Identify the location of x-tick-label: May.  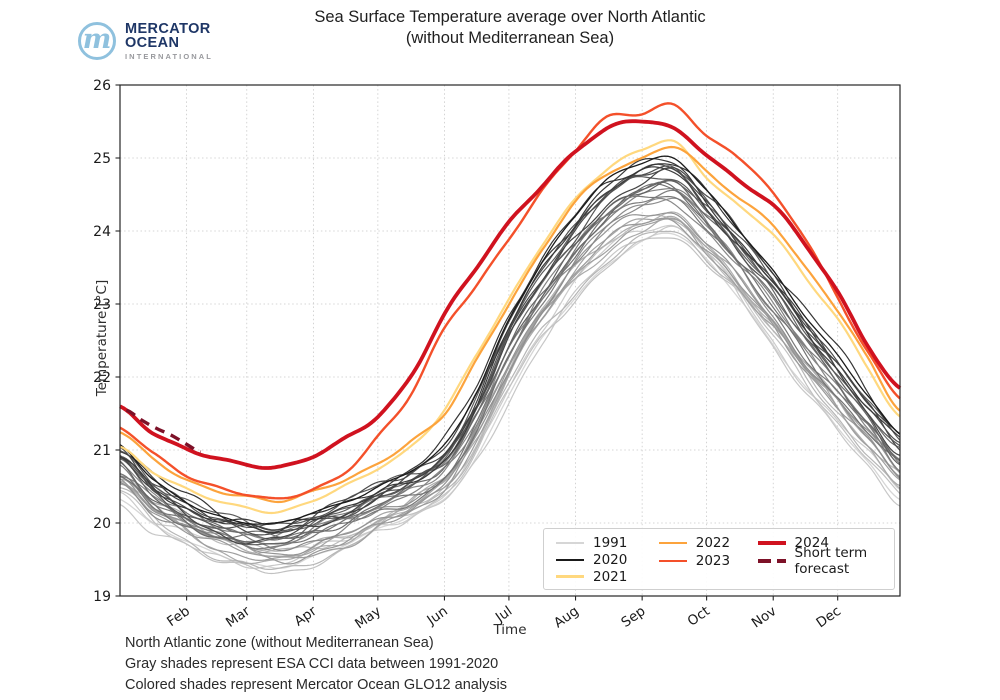
(368, 617).